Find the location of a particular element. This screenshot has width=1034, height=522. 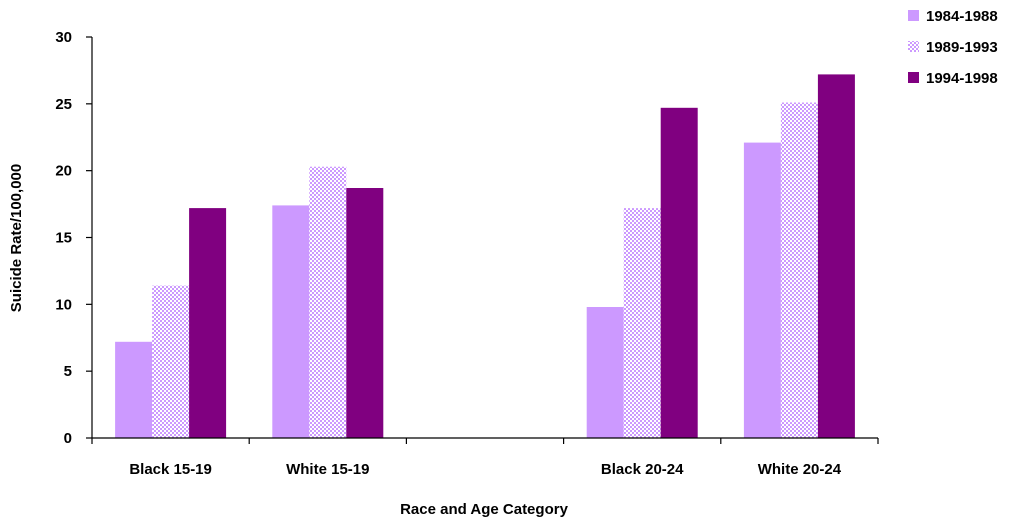

legend-label: 1989-1993 is located at coordinates (962, 47).